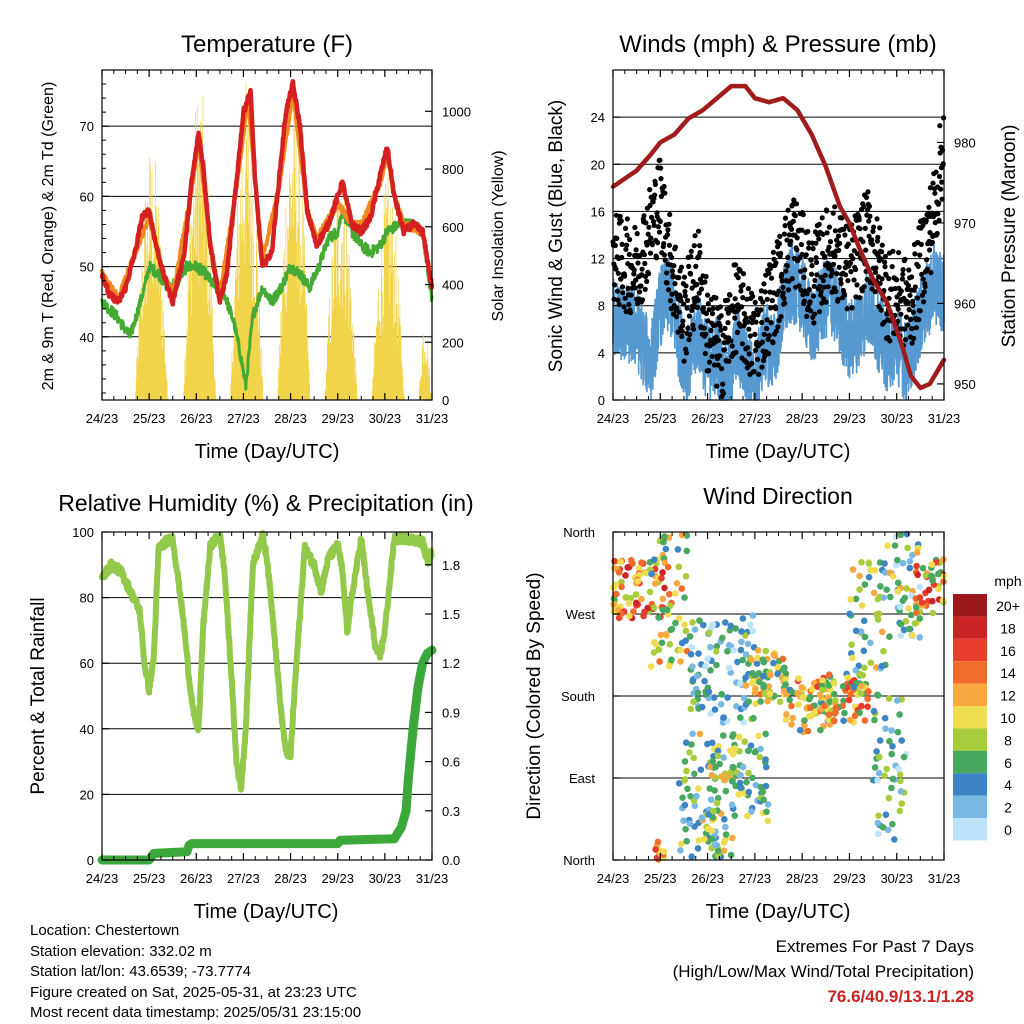  I want to click on y-tick-label: West, so click(581, 614).